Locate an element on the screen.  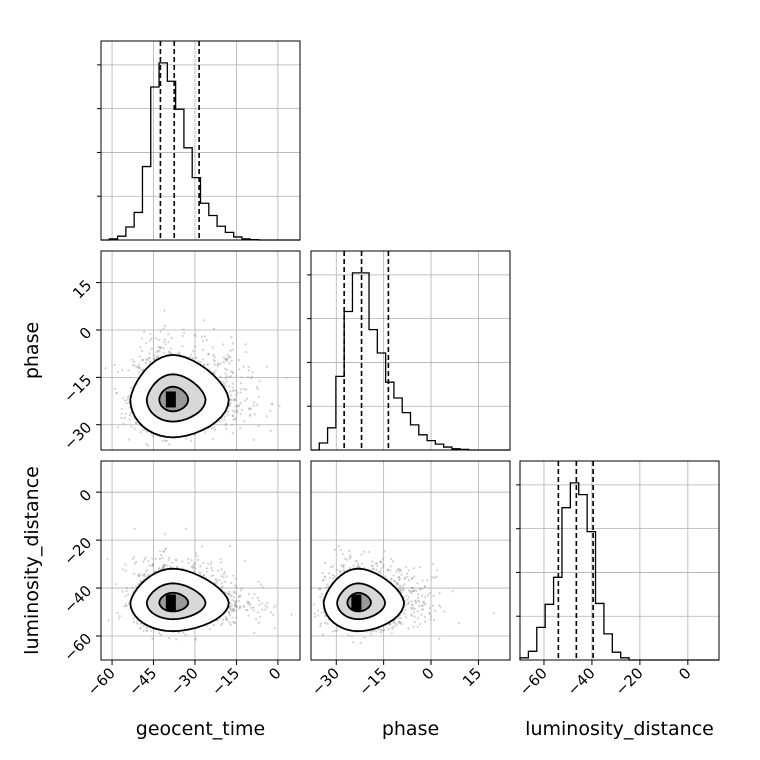
joint-panel-geocent_time-phase is located at coordinates (200, 350).